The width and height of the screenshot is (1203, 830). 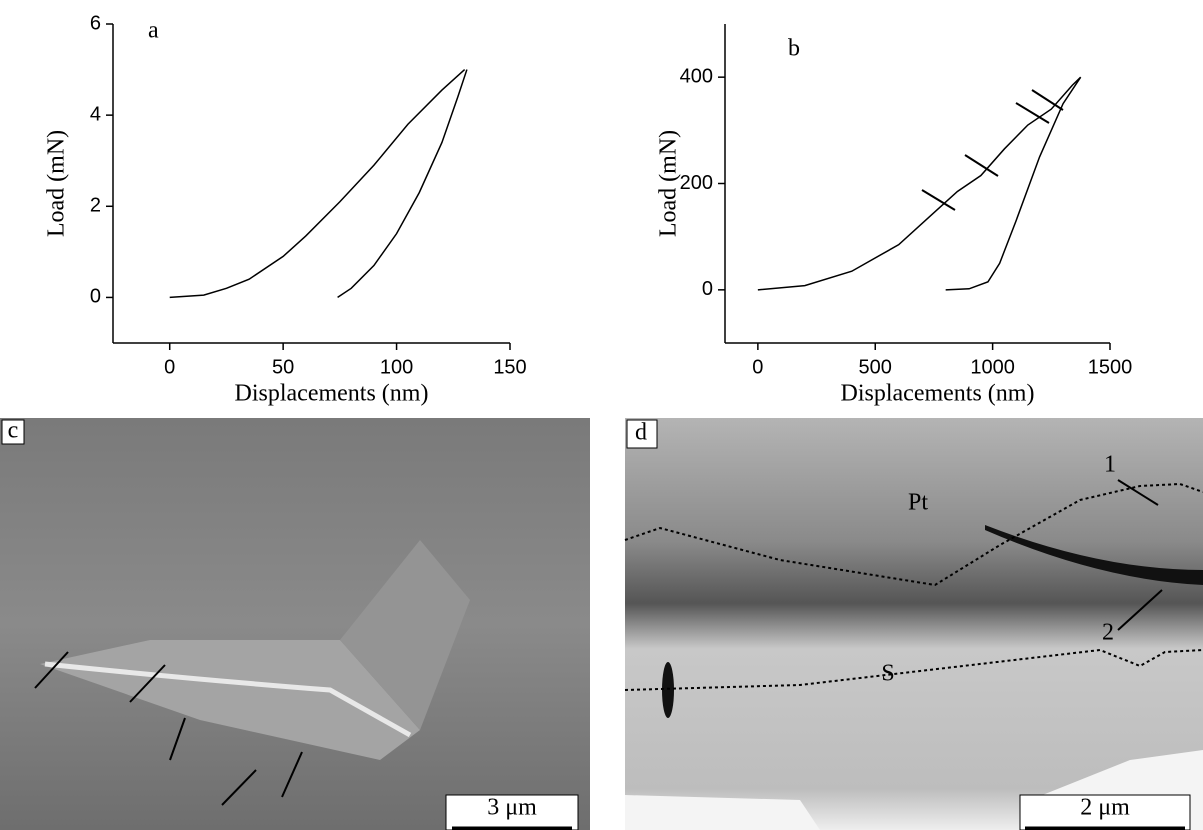 I want to click on marker-label: 2, so click(x=1108, y=633).